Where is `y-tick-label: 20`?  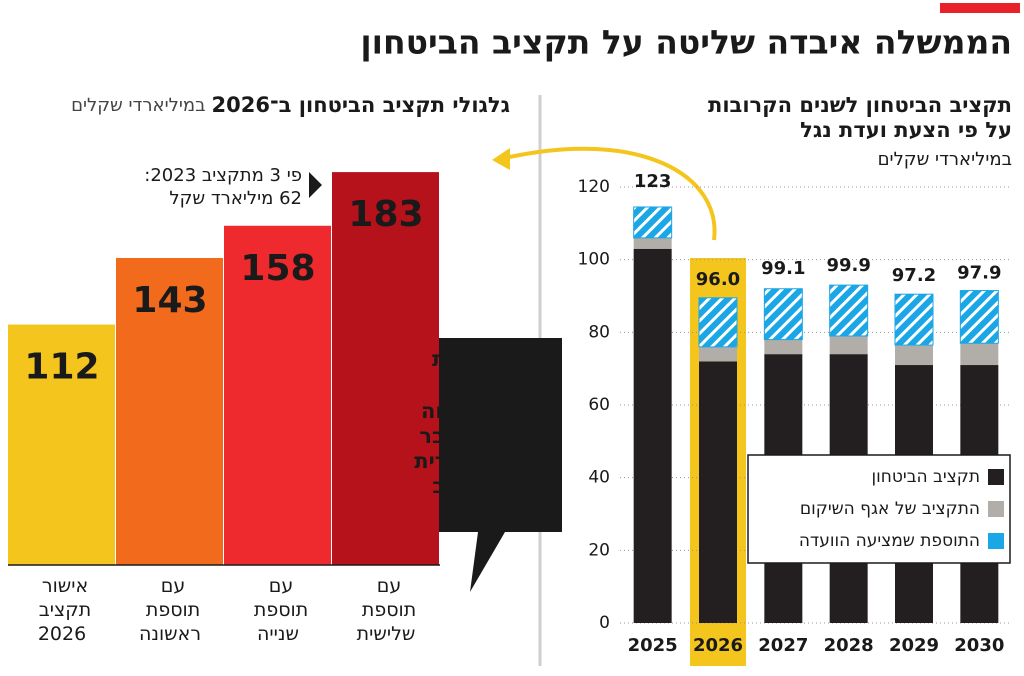
y-tick-label: 20 is located at coordinates (599, 550).